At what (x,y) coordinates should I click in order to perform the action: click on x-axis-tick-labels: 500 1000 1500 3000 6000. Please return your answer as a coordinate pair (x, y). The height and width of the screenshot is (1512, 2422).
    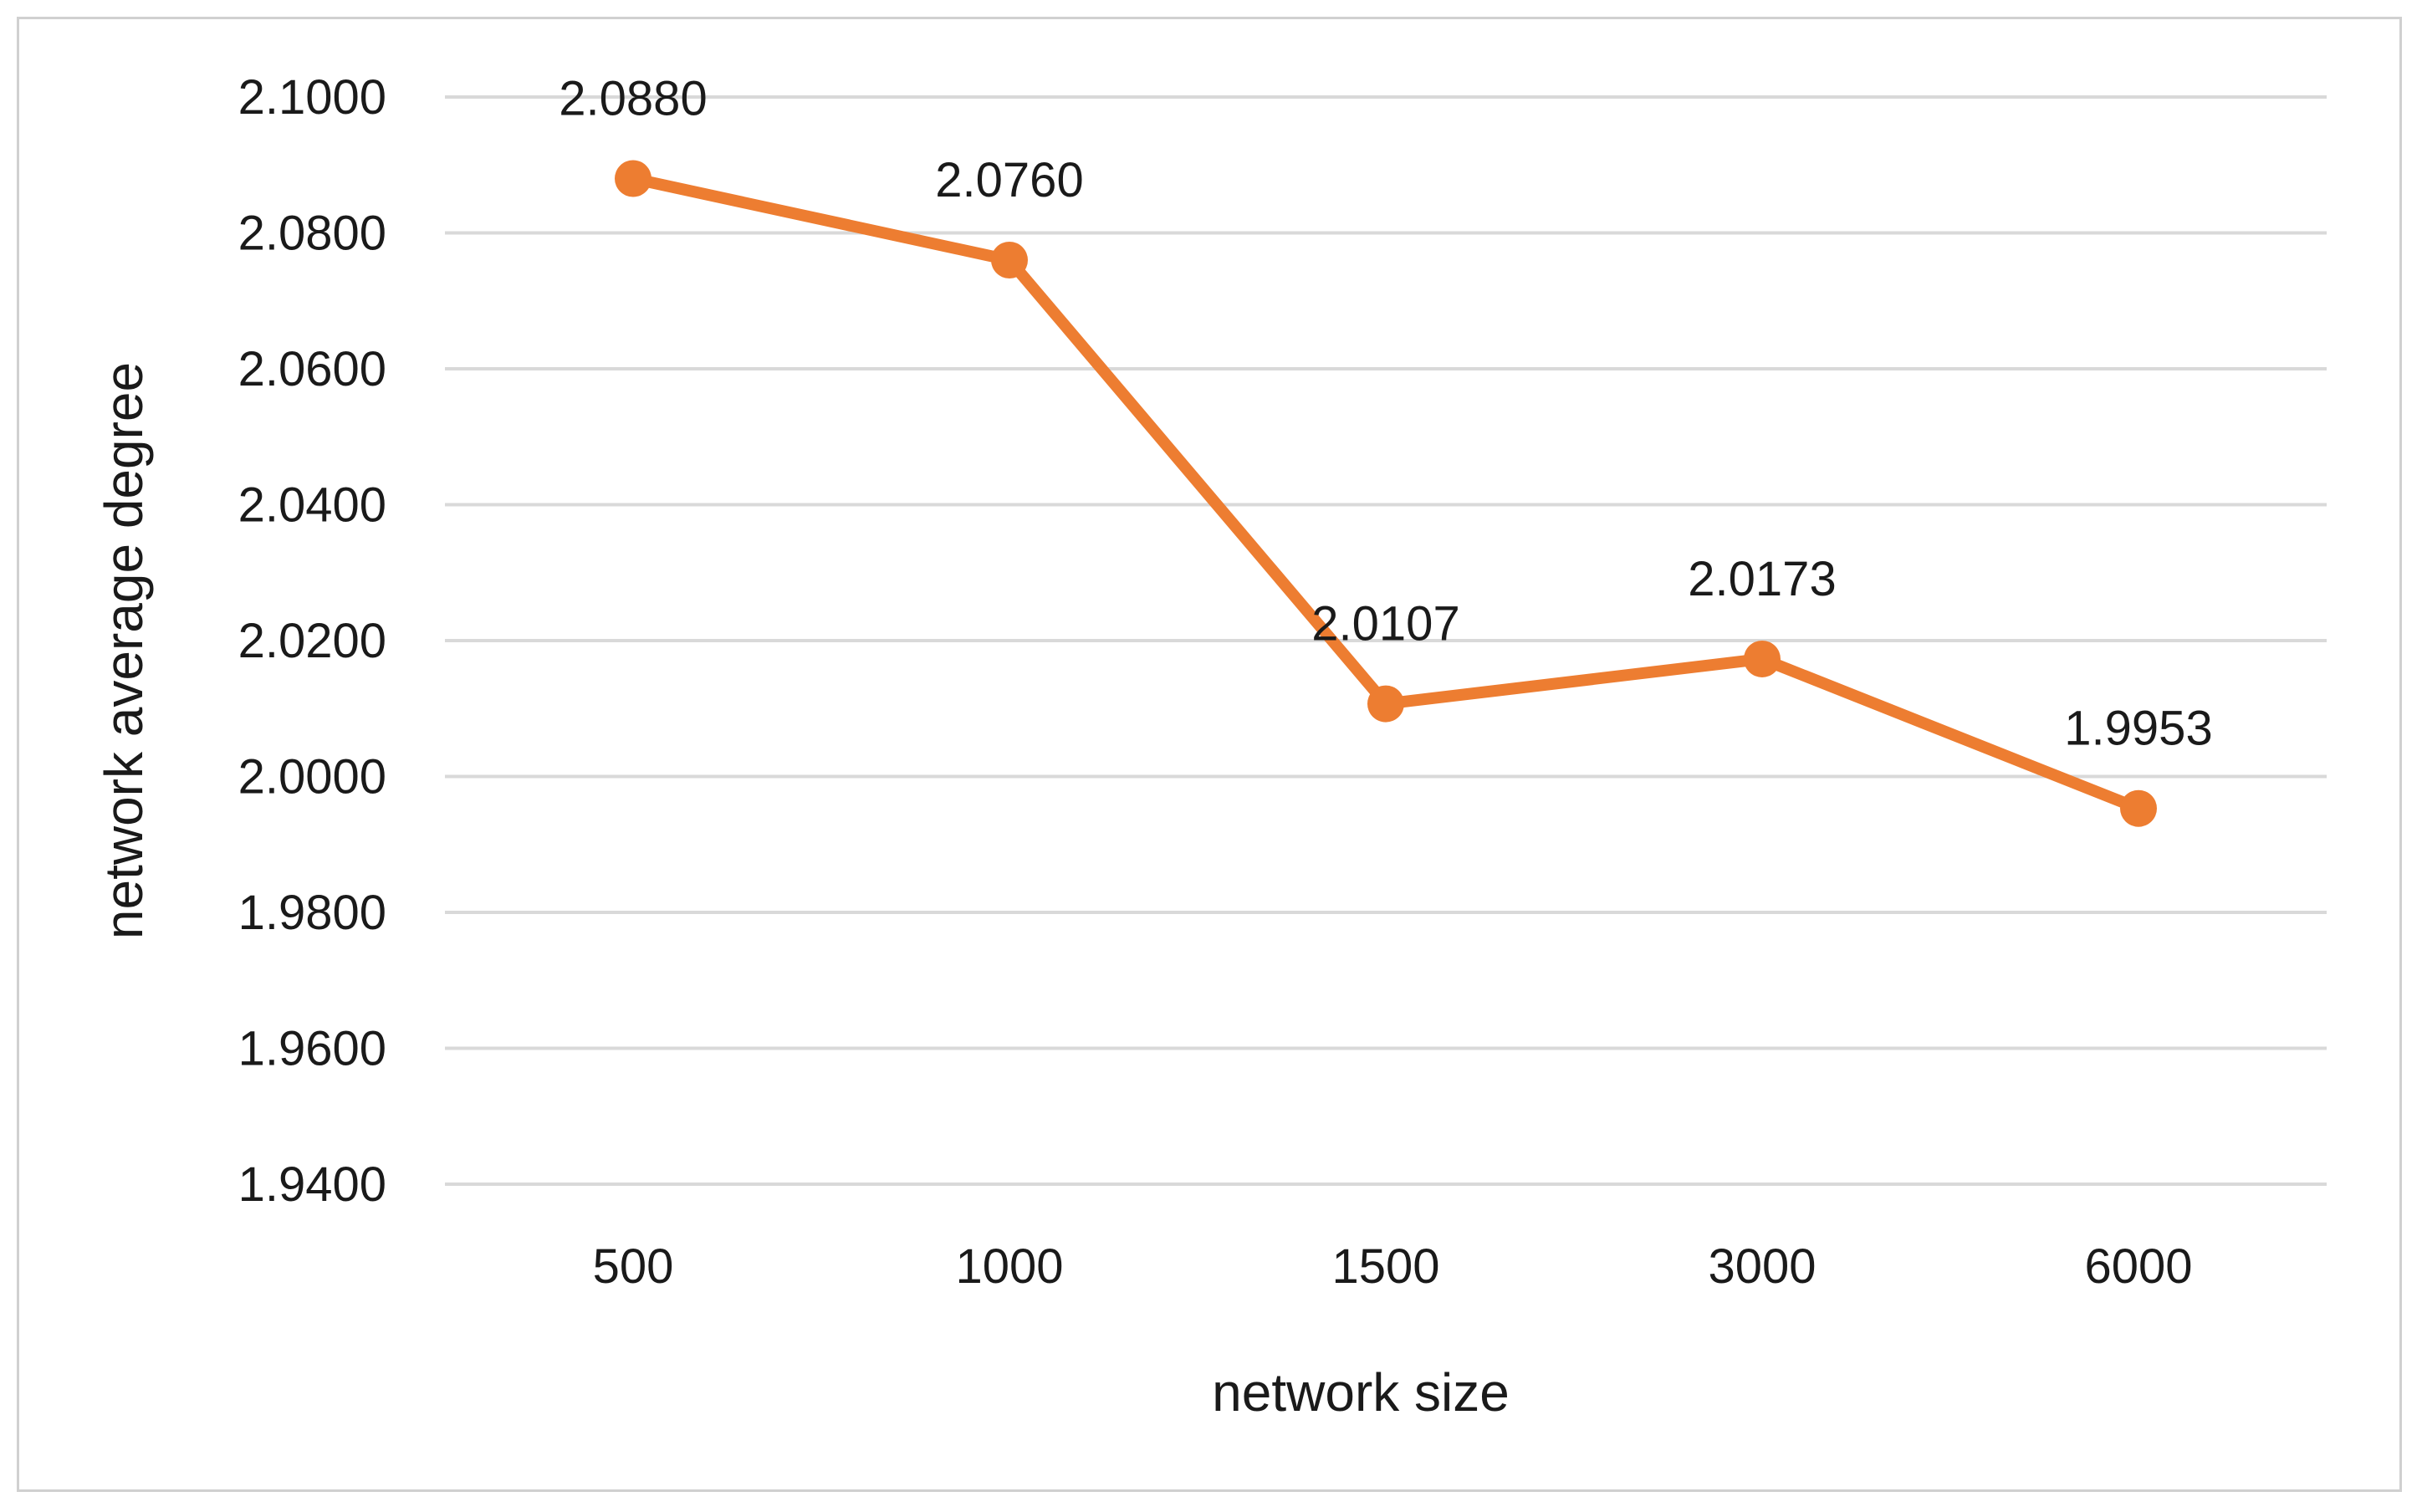
    Looking at the image, I should click on (1393, 1266).